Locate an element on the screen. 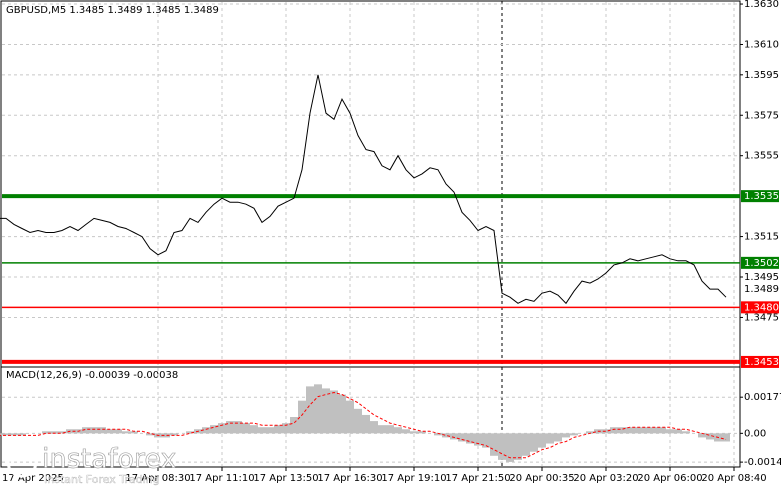 The height and width of the screenshot is (489, 781). macd-title: MACD(12,26,9) -0.00039 -0.00038 is located at coordinates (92, 375).